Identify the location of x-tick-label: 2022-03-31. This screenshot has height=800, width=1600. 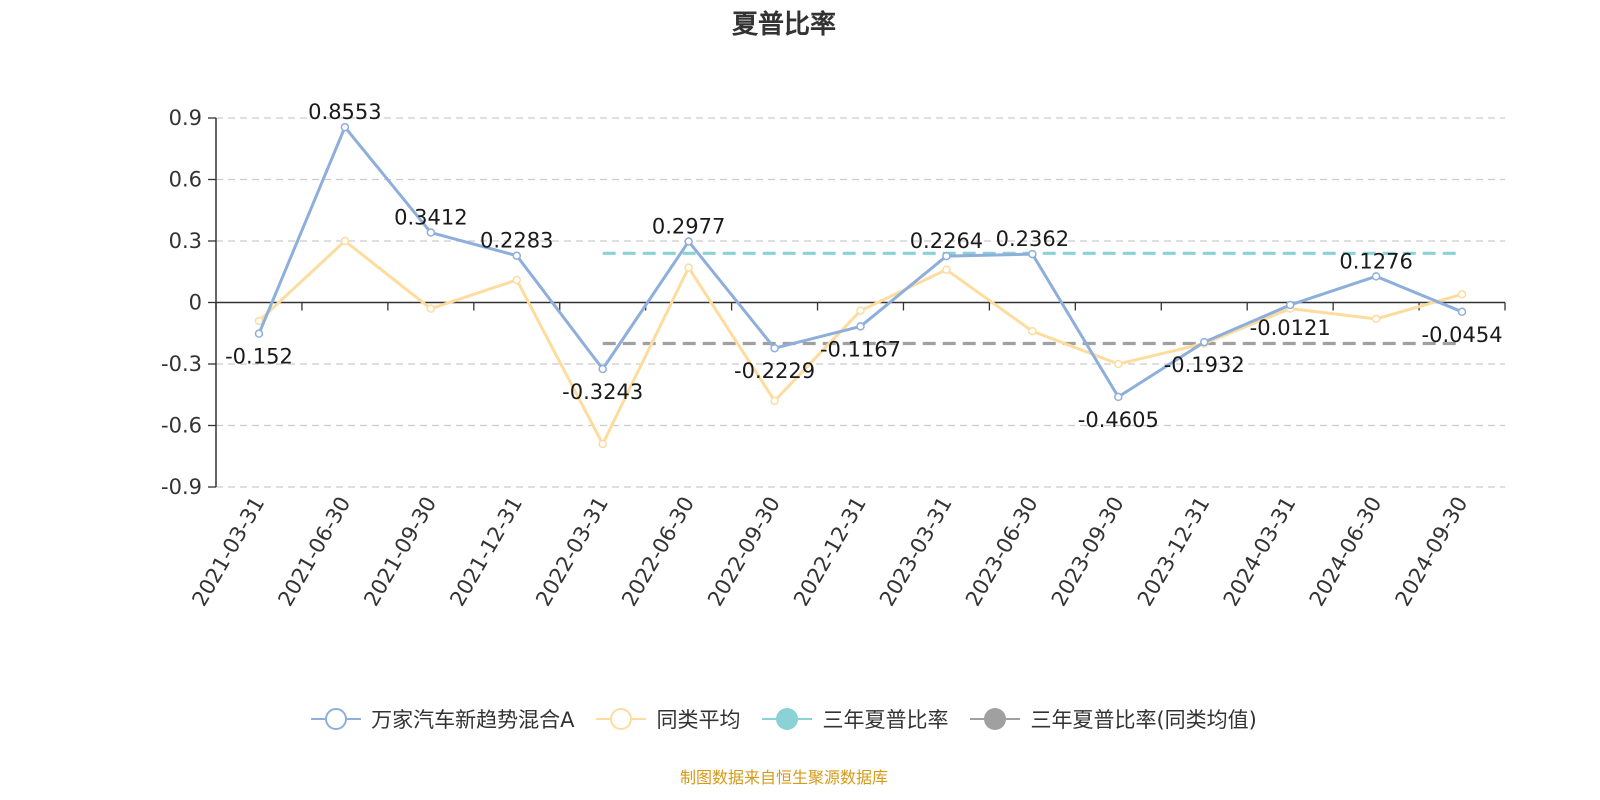
(572, 552).